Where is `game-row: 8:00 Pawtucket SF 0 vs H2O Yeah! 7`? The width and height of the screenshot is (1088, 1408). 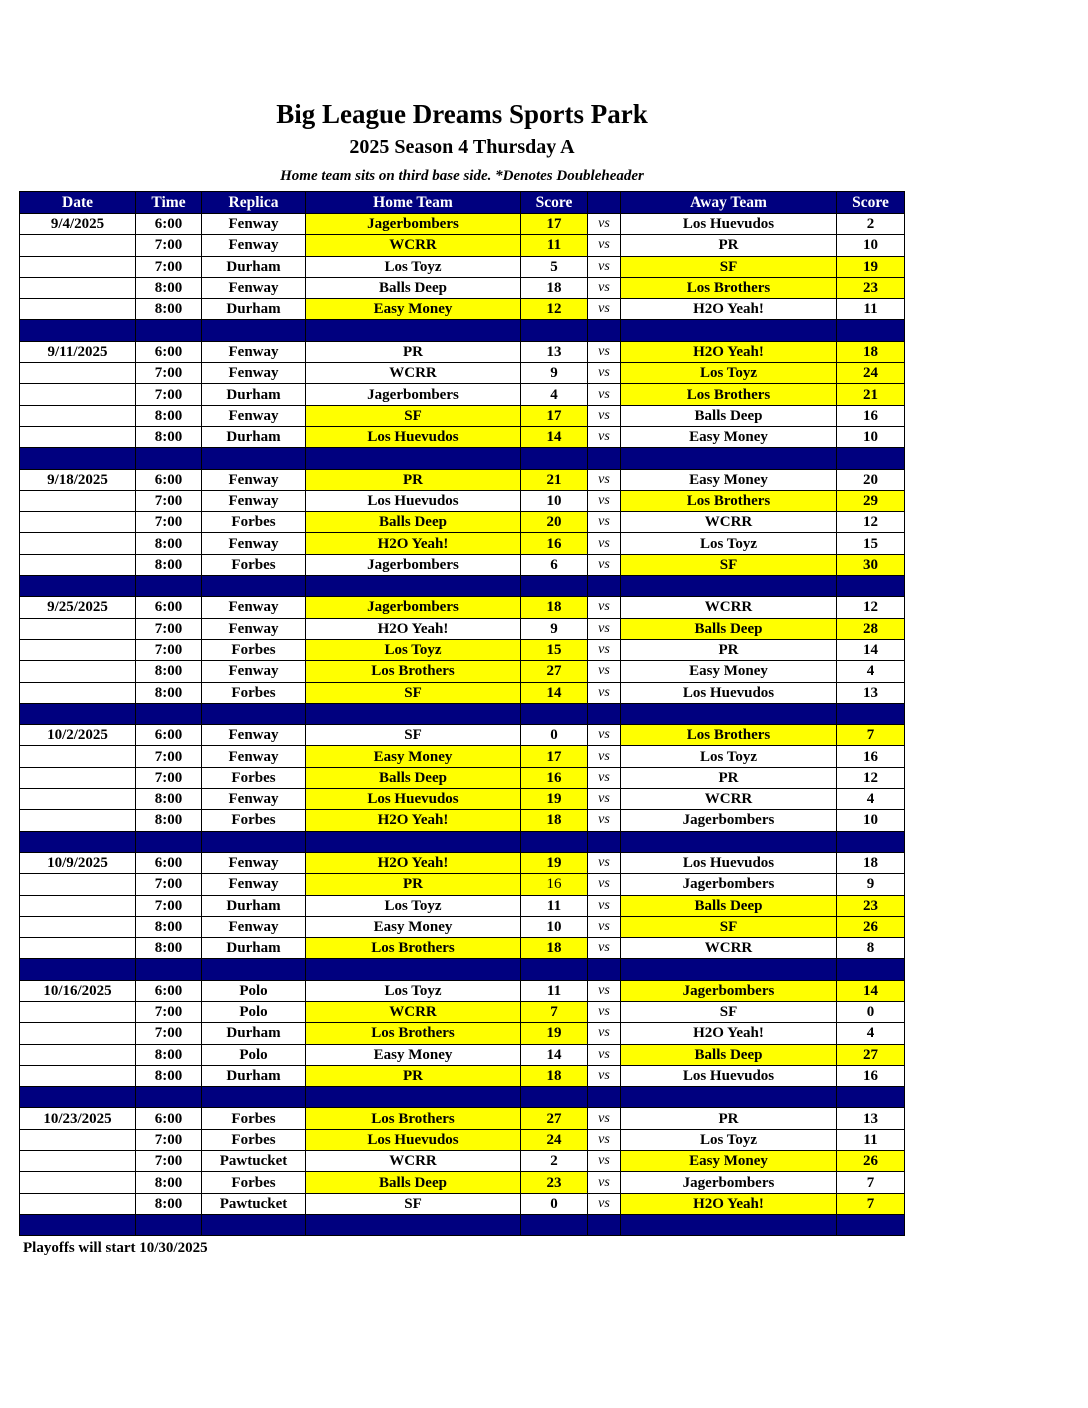
game-row: 8:00 Pawtucket SF 0 vs H2O Yeah! 7 is located at coordinates (462, 1203).